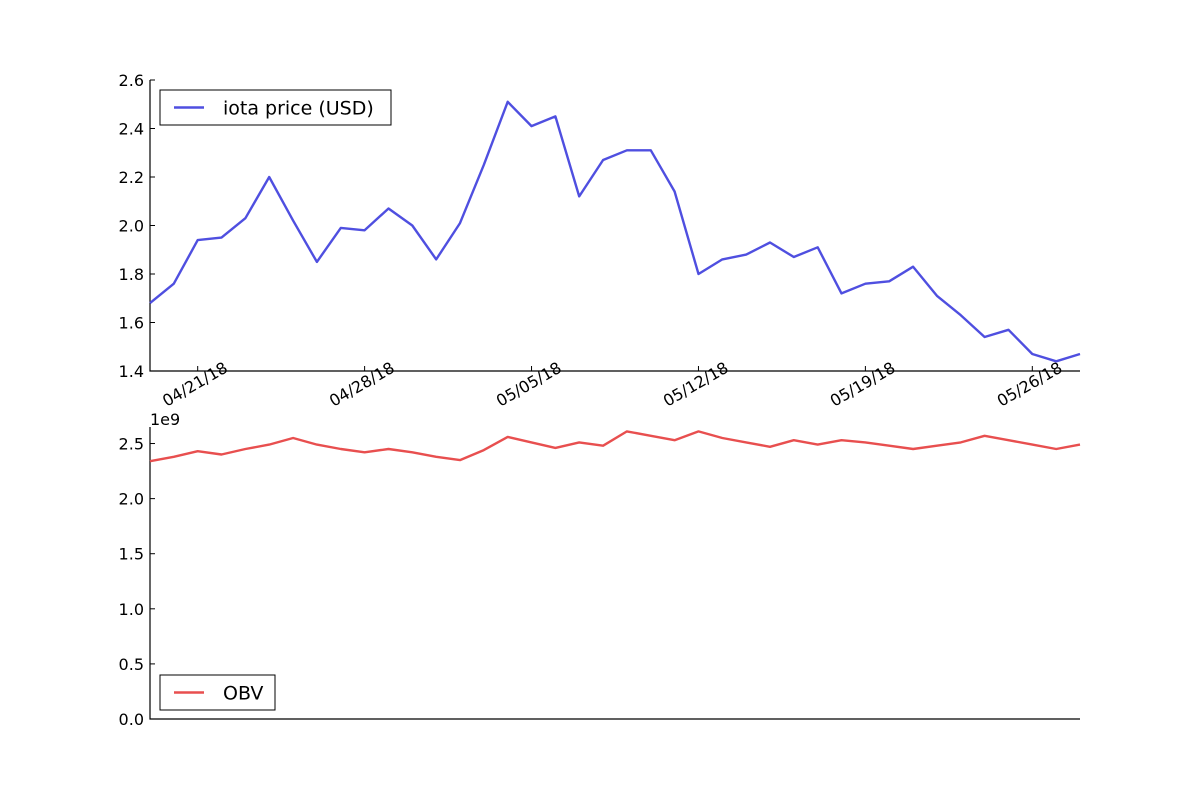 The width and height of the screenshot is (1200, 800). Describe the element at coordinates (1030, 384) in the screenshot. I see `panel-1-x-tick-label: 05/26/18` at that location.